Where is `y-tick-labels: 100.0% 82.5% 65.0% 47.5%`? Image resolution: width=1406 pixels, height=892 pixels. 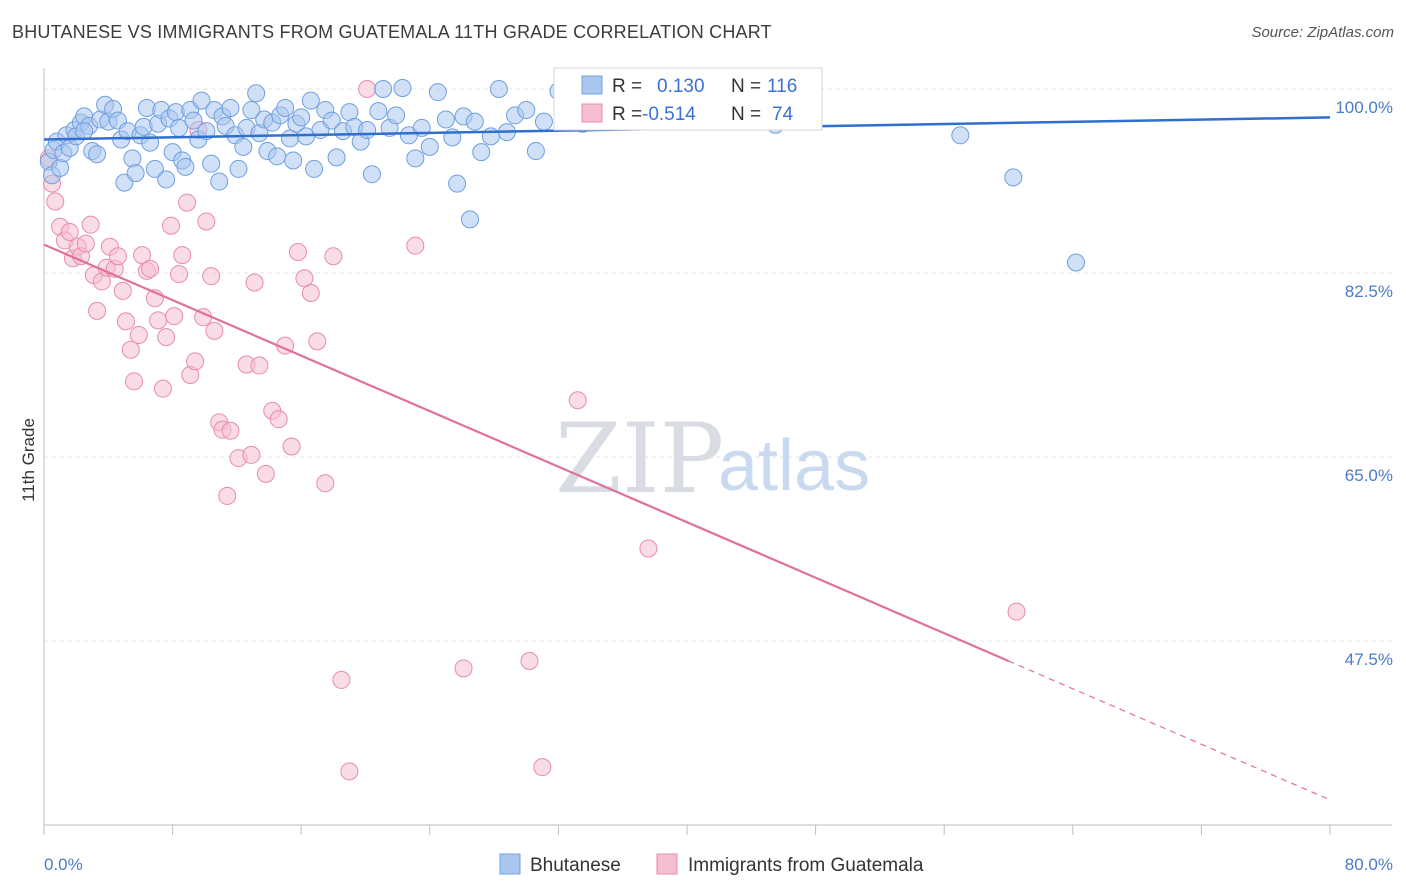 y-tick-labels: 100.0% 82.5% 65.0% 47.5% is located at coordinates (1364, 383).